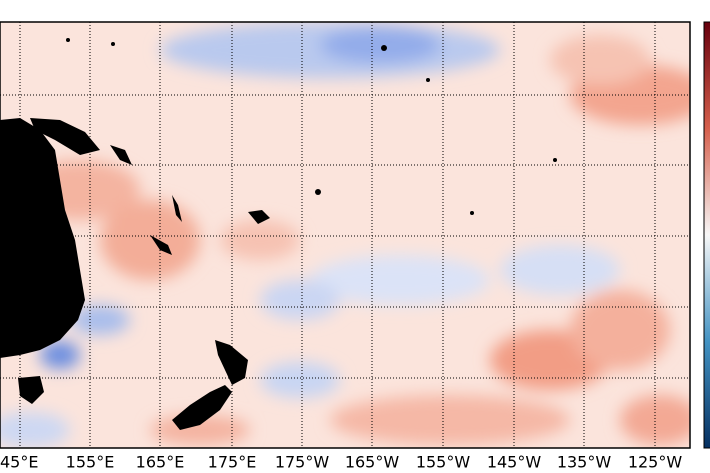  I want to click on fiji, so click(259, 217).